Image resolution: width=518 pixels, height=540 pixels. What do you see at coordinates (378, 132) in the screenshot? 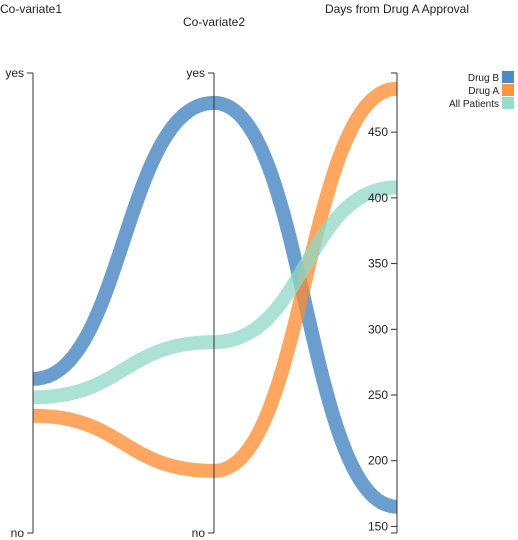
I see `tick-label: 450` at bounding box center [378, 132].